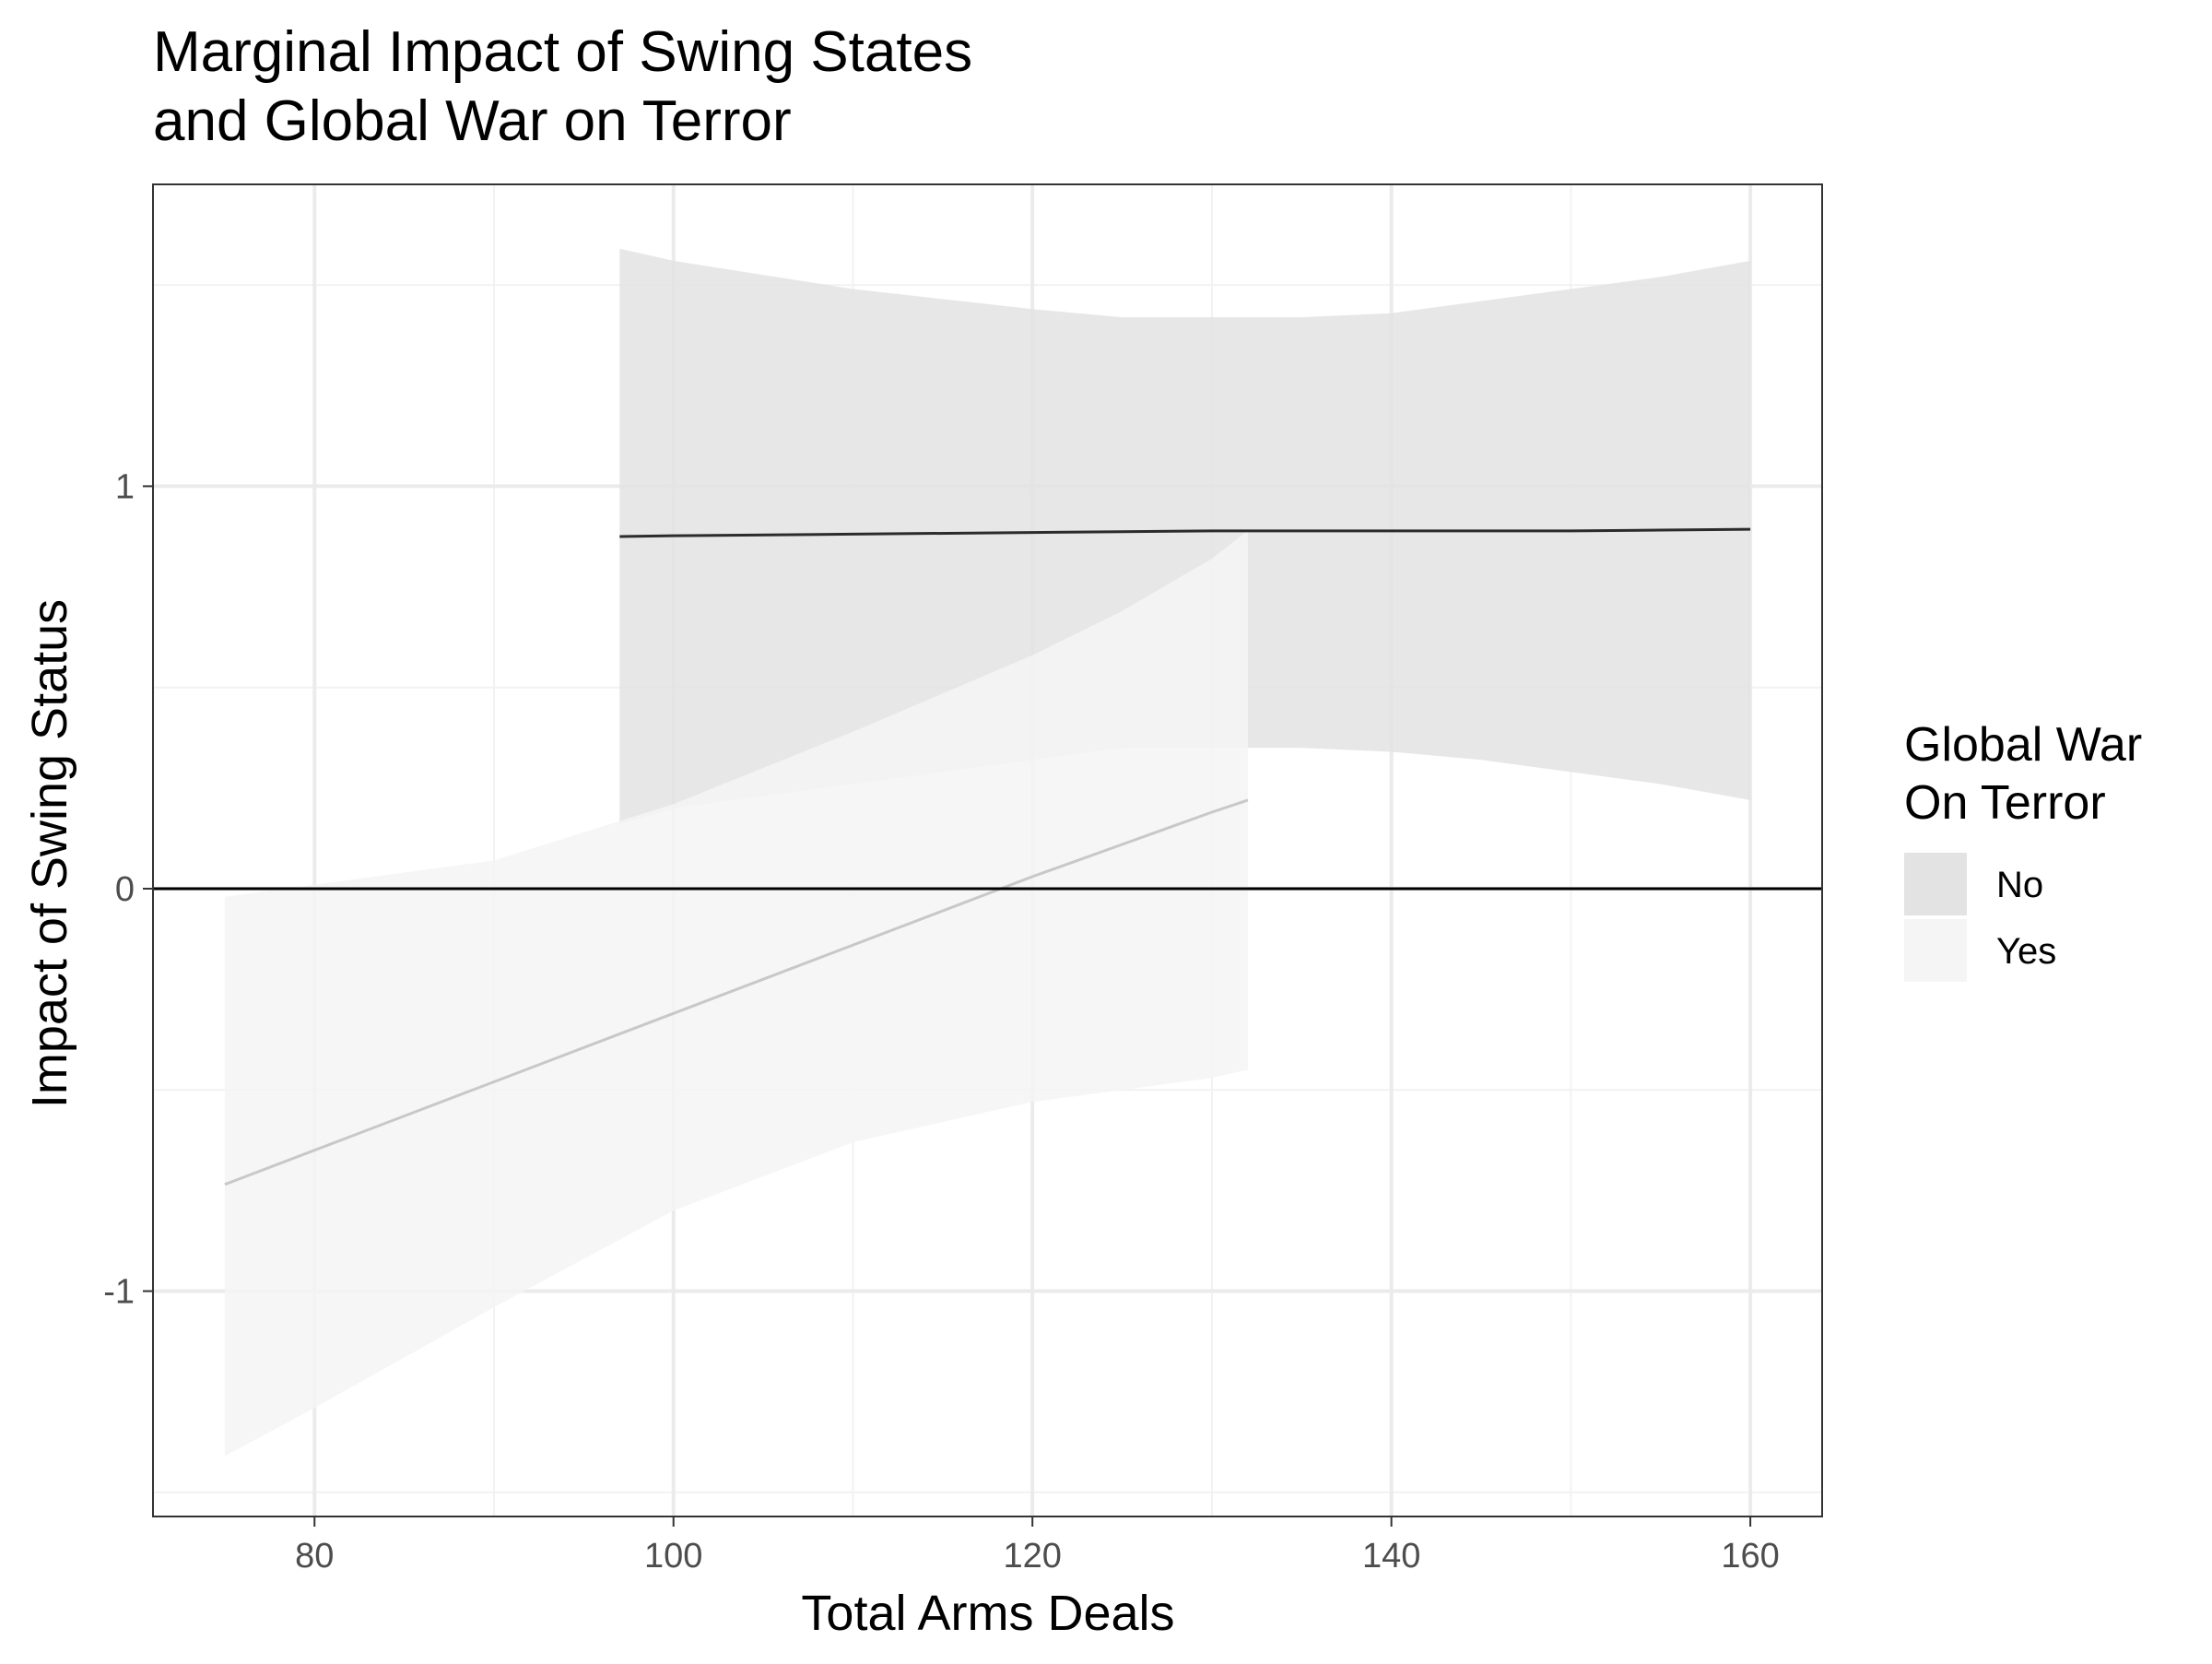  What do you see at coordinates (2005, 803) in the screenshot?
I see `legend-title-line-2: On Terror` at bounding box center [2005, 803].